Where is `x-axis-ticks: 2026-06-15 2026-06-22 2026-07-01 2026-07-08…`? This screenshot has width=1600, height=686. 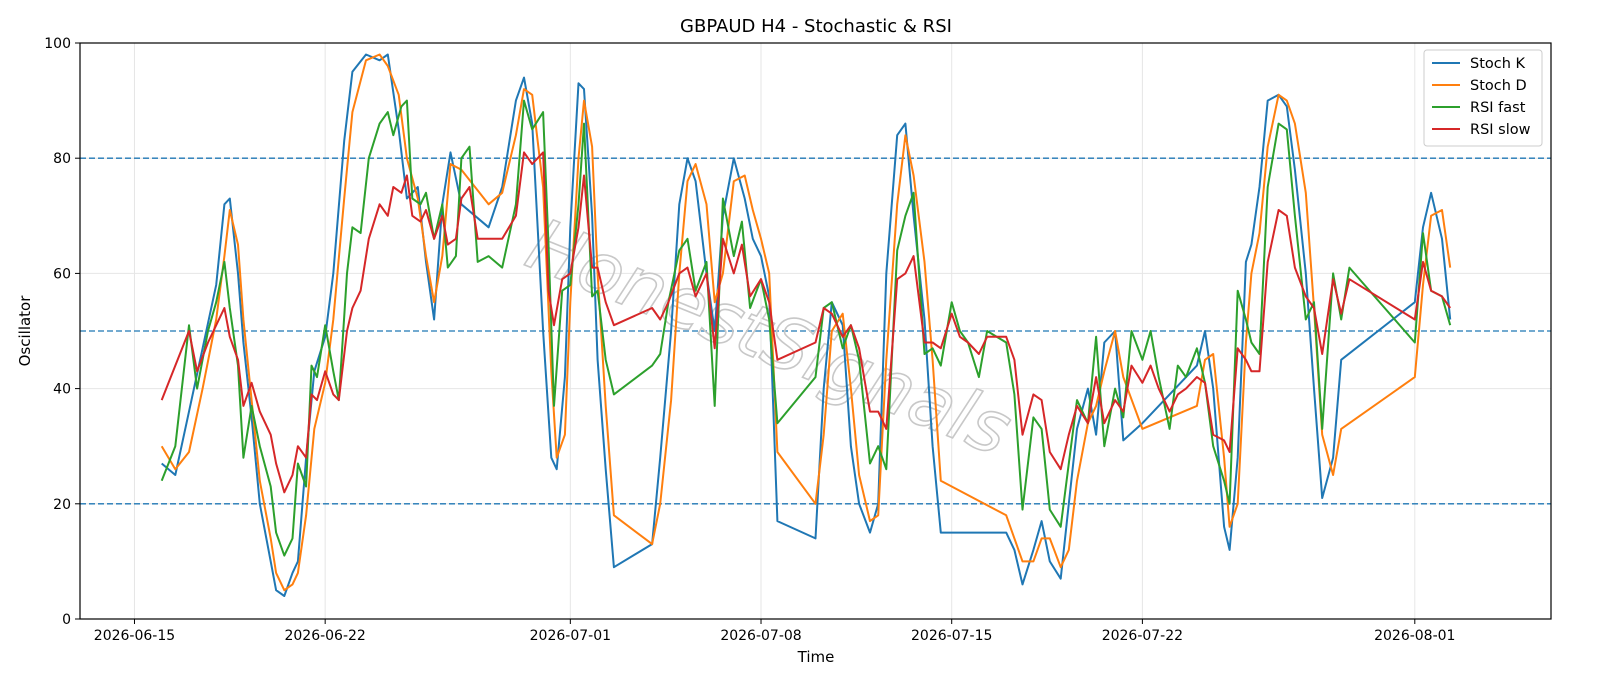
x-axis-ticks: 2026-06-15 2026-06-22 2026-07-01 2026-07-08… is located at coordinates (774, 631).